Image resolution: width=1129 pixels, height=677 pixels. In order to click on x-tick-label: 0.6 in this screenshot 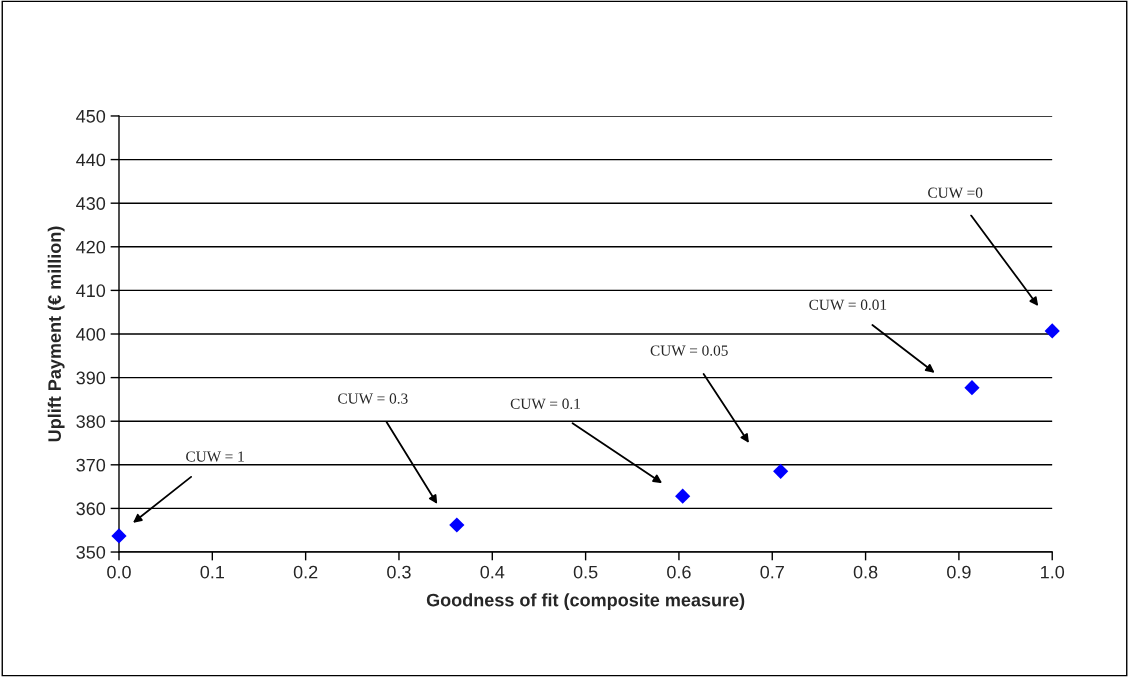, I will do `click(679, 572)`.